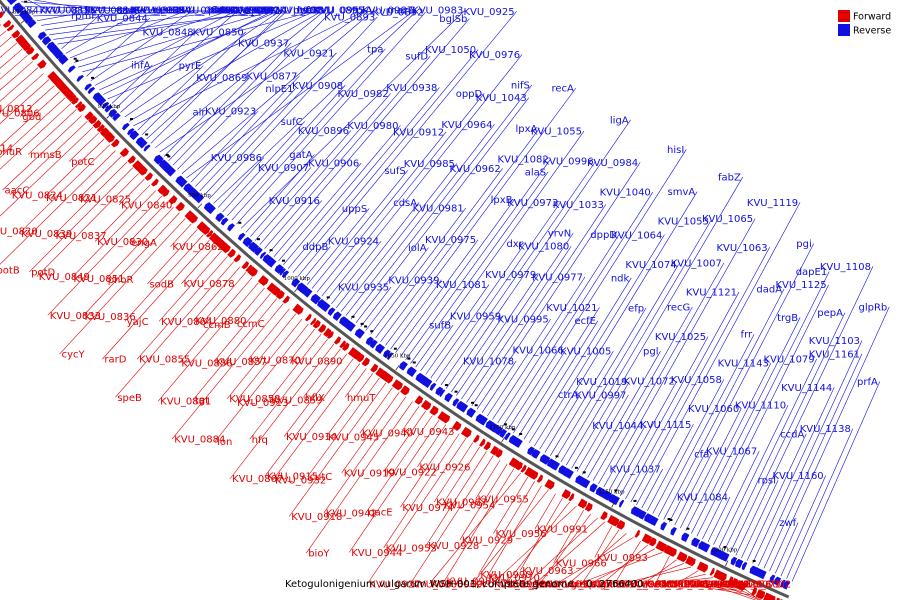 Image resolution: width=900 pixels, height=600 pixels. I want to click on gene-label: KVU_0912, so click(418, 132).